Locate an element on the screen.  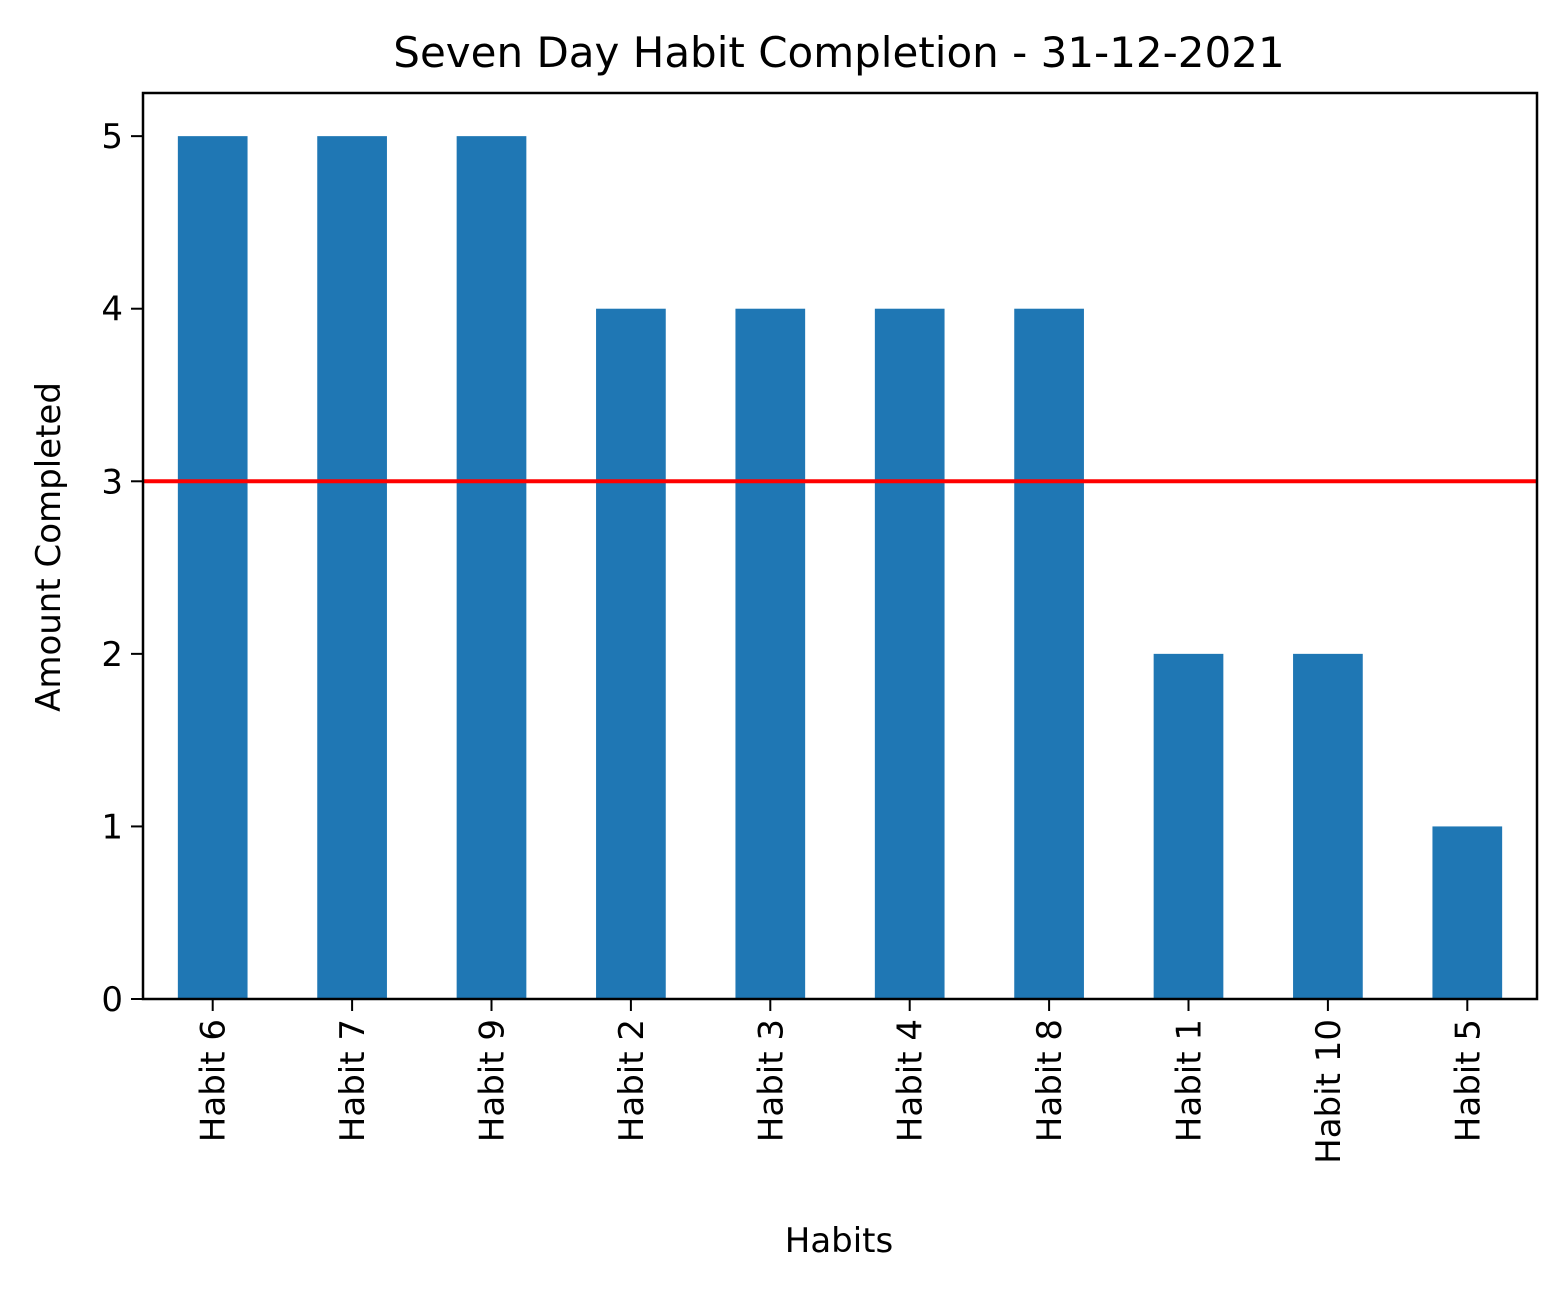
x-axis-label: Habits is located at coordinates (839, 1241).